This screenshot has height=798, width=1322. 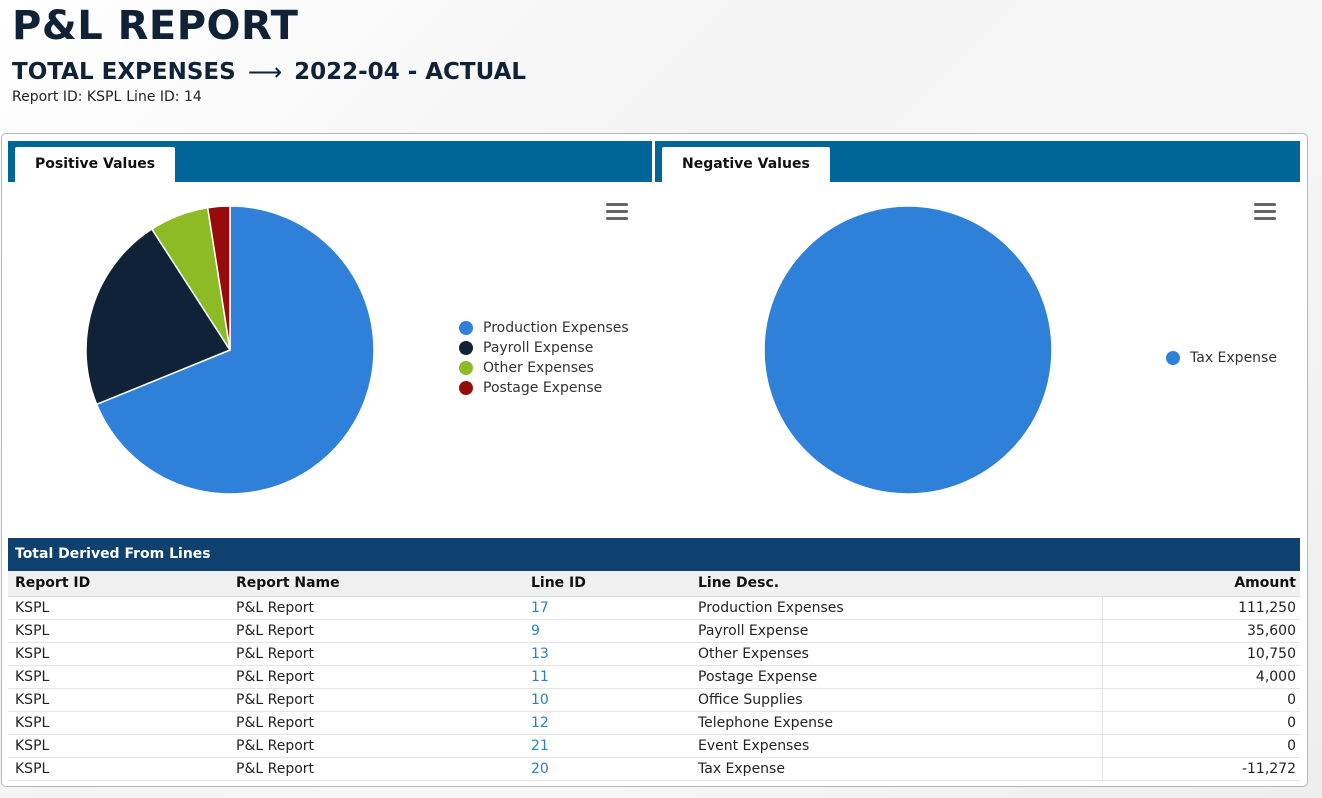 I want to click on cell-amount: 10,750, so click(x=1200, y=654).